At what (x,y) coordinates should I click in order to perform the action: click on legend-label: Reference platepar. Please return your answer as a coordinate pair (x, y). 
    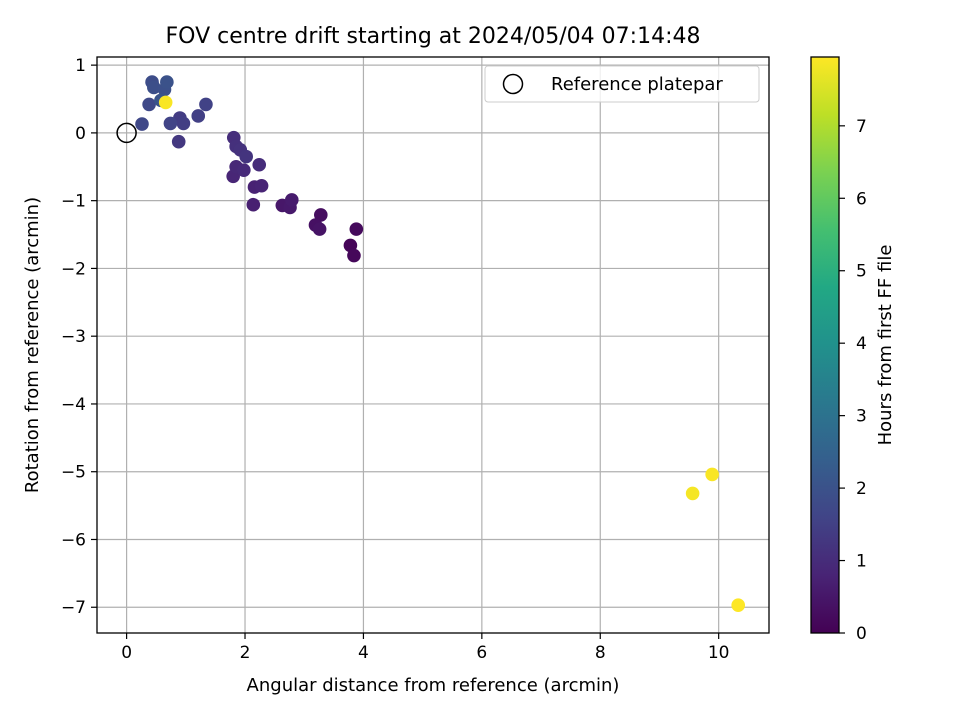
    Looking at the image, I should click on (637, 84).